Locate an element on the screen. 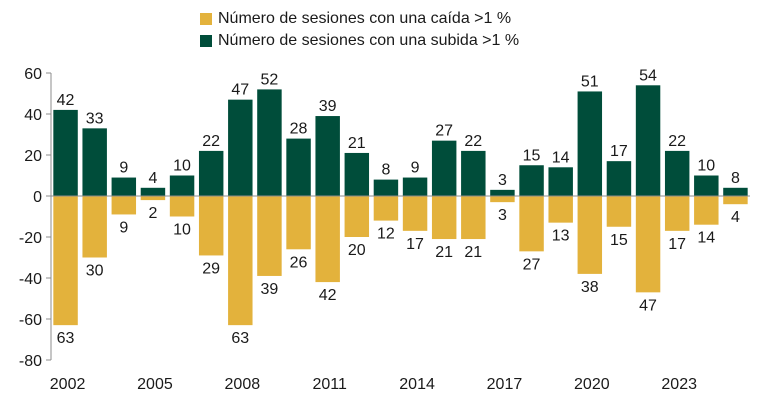 The width and height of the screenshot is (770, 402). legend-label-falls: Número de sesiones con una caída >1 % is located at coordinates (365, 18).